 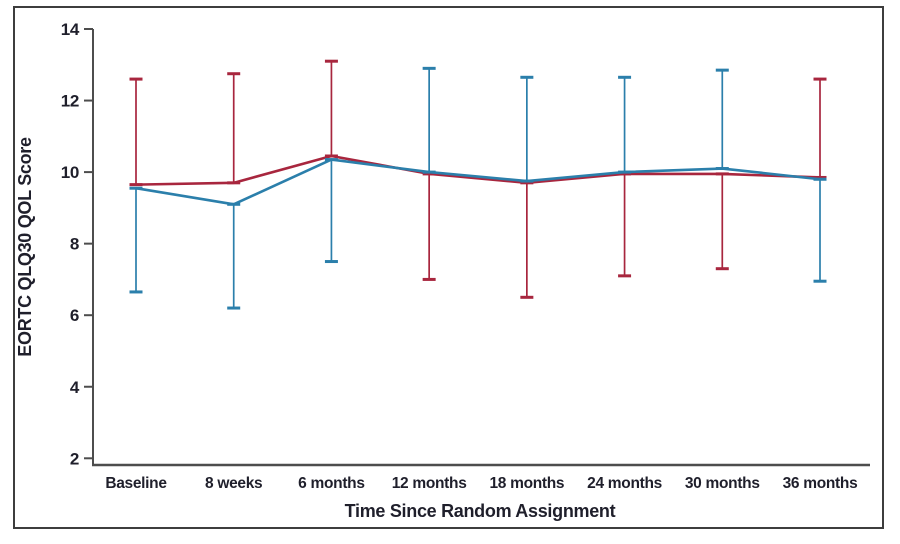 I want to click on y-tick-label: 10, so click(x=70, y=172).